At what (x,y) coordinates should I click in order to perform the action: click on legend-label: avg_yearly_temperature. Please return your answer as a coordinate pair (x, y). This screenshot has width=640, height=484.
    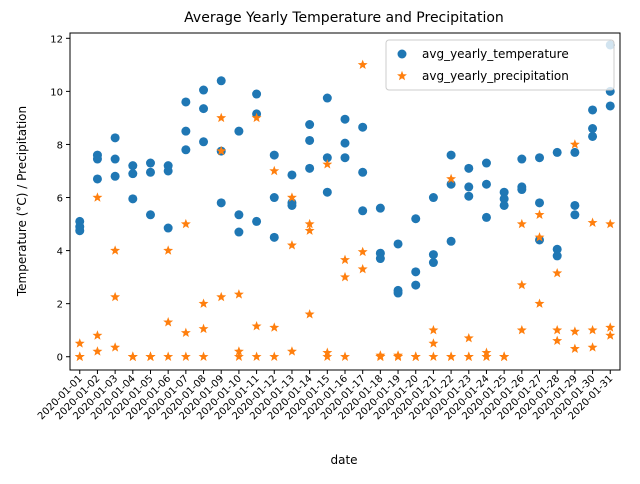
    Looking at the image, I should click on (495, 54).